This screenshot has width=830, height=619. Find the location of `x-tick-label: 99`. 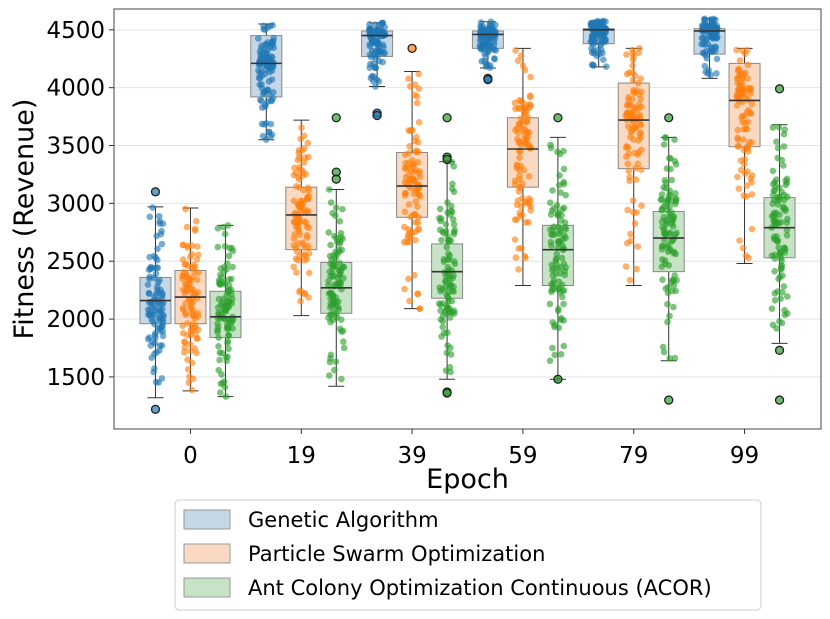

x-tick-label: 99 is located at coordinates (744, 456).